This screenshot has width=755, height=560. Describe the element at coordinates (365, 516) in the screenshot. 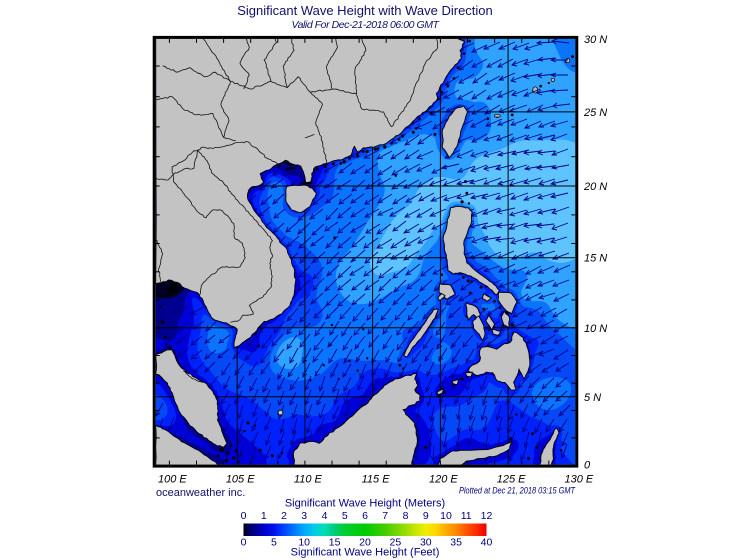

I see `svg-text: 6` at that location.